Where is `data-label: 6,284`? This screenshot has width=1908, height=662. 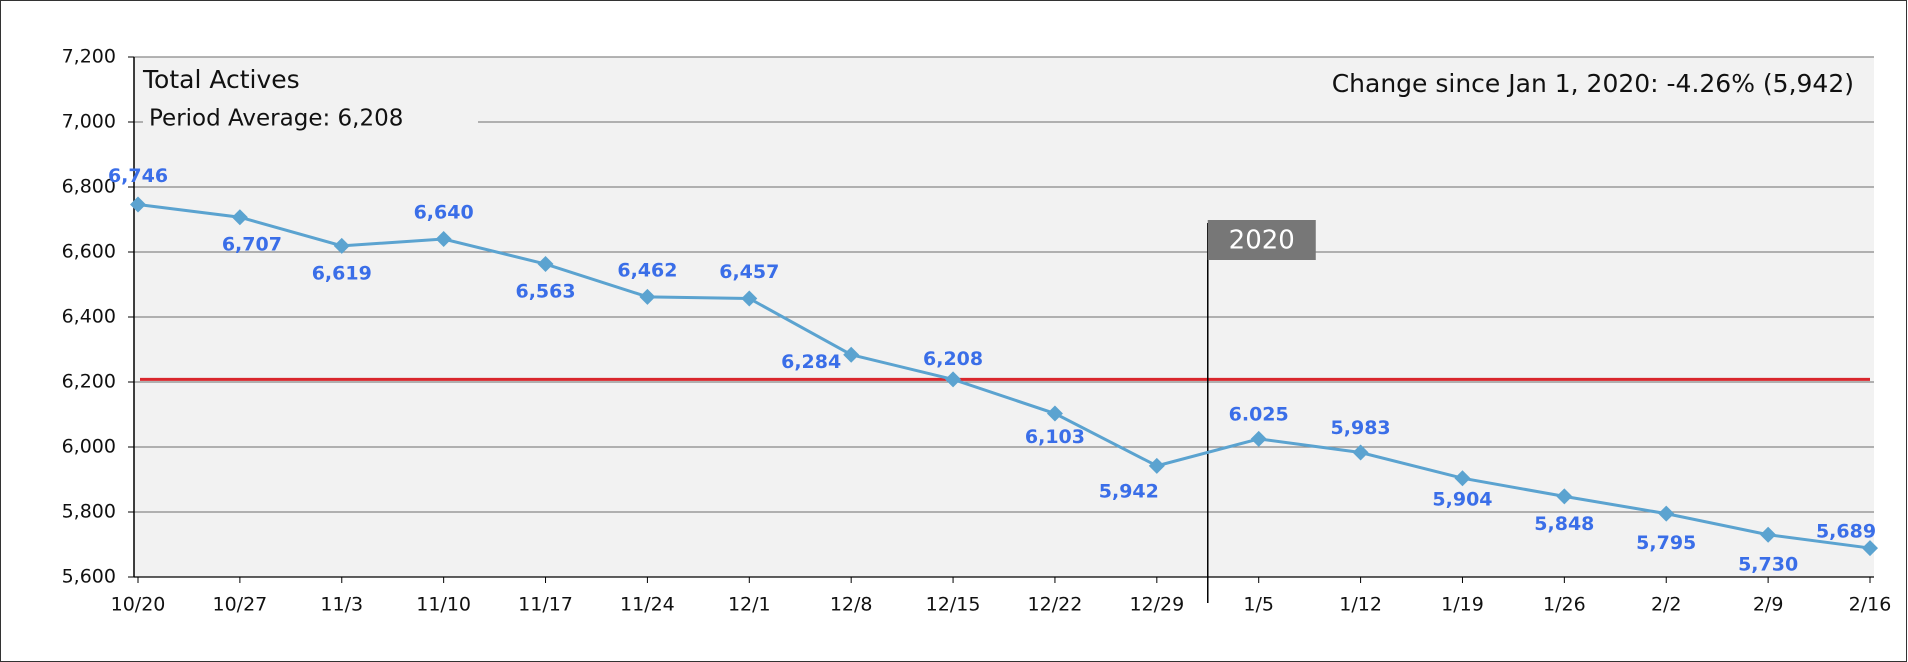
data-label: 6,284 is located at coordinates (811, 362).